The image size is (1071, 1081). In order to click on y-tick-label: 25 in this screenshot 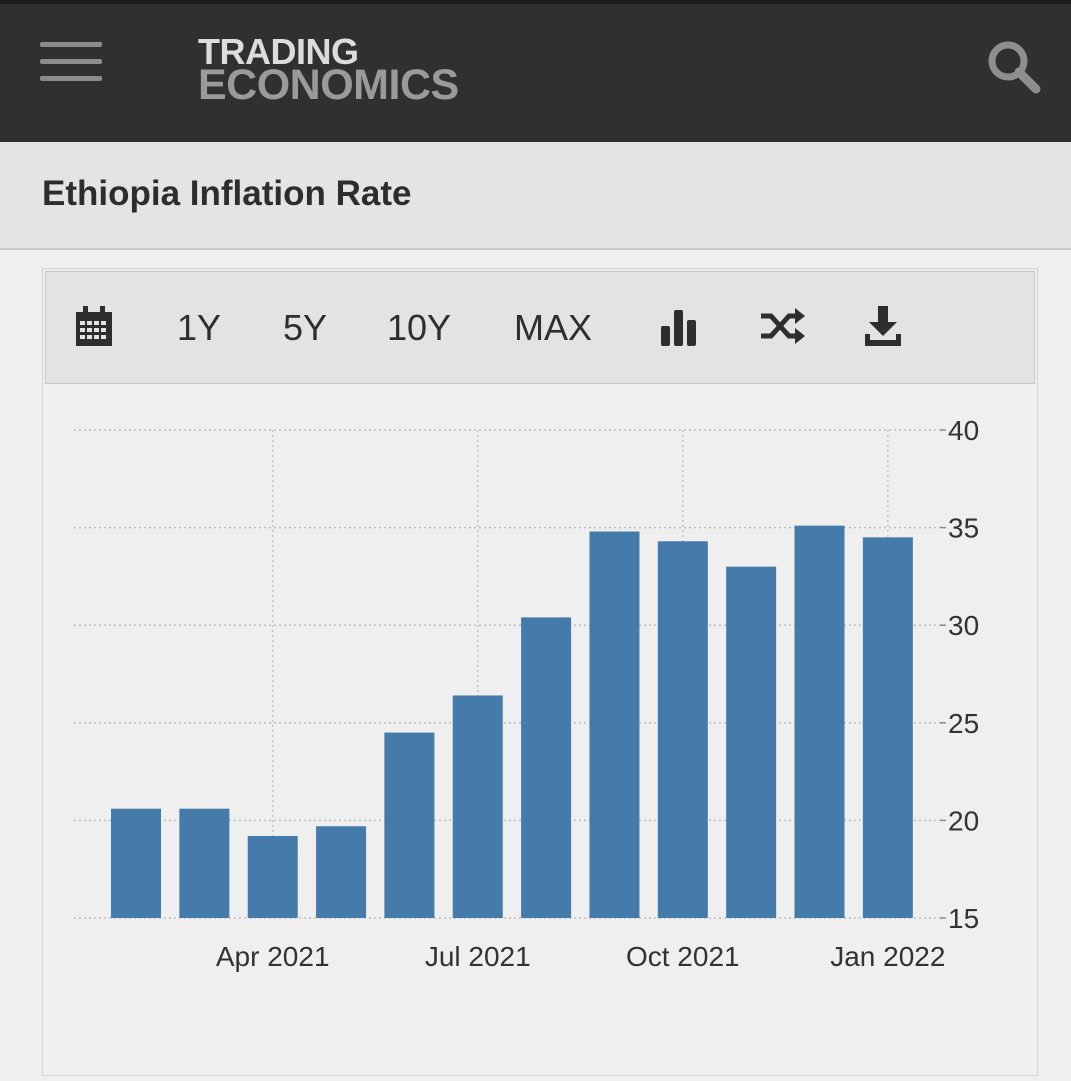, I will do `click(963, 723)`.